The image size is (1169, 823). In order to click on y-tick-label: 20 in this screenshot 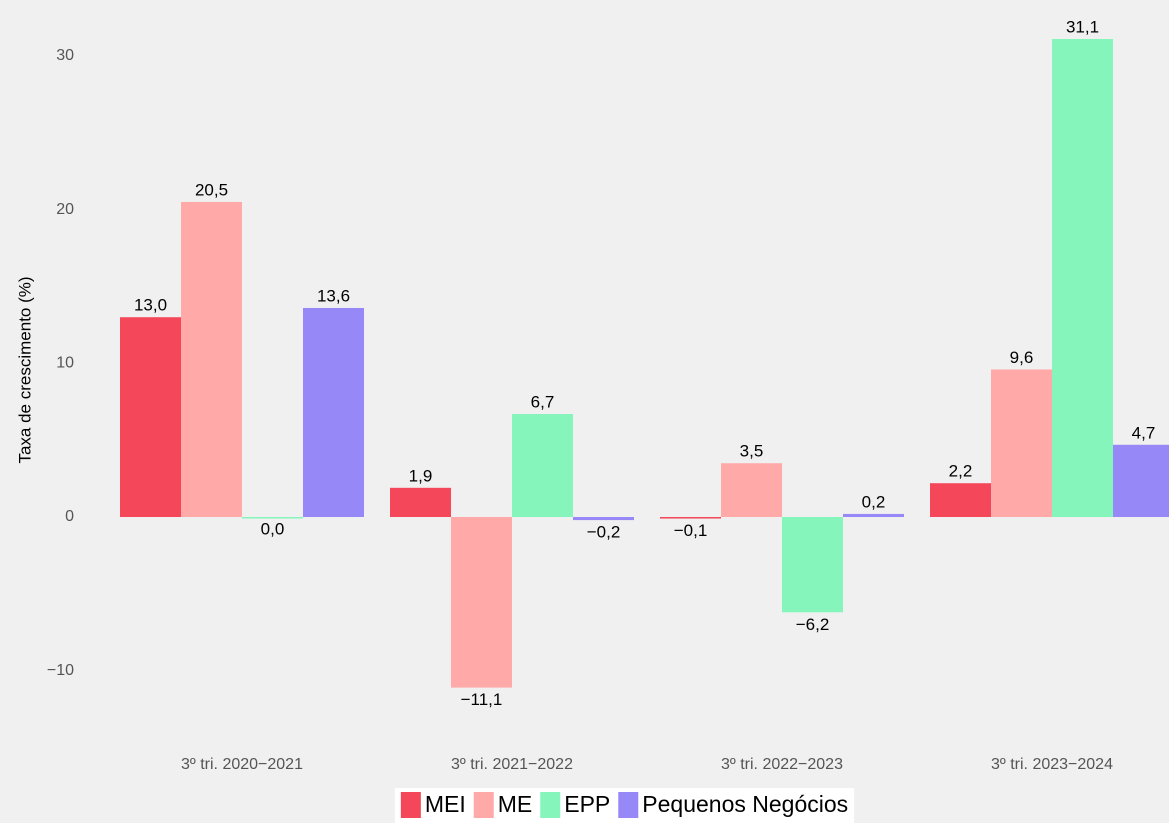, I will do `click(65, 209)`.